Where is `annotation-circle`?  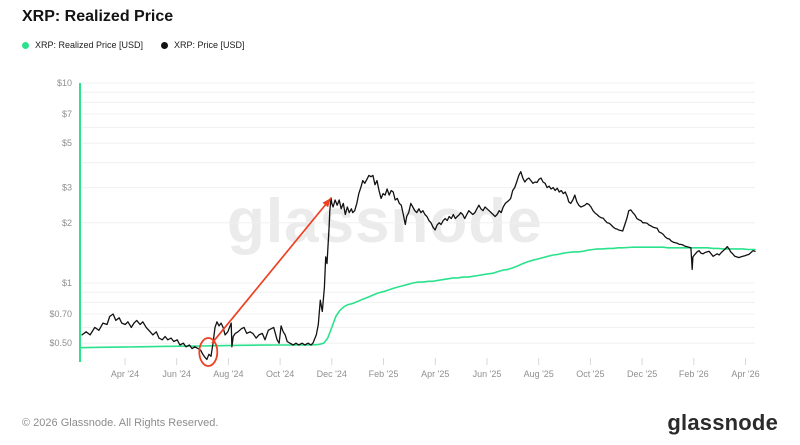
annotation-circle is located at coordinates (208, 352).